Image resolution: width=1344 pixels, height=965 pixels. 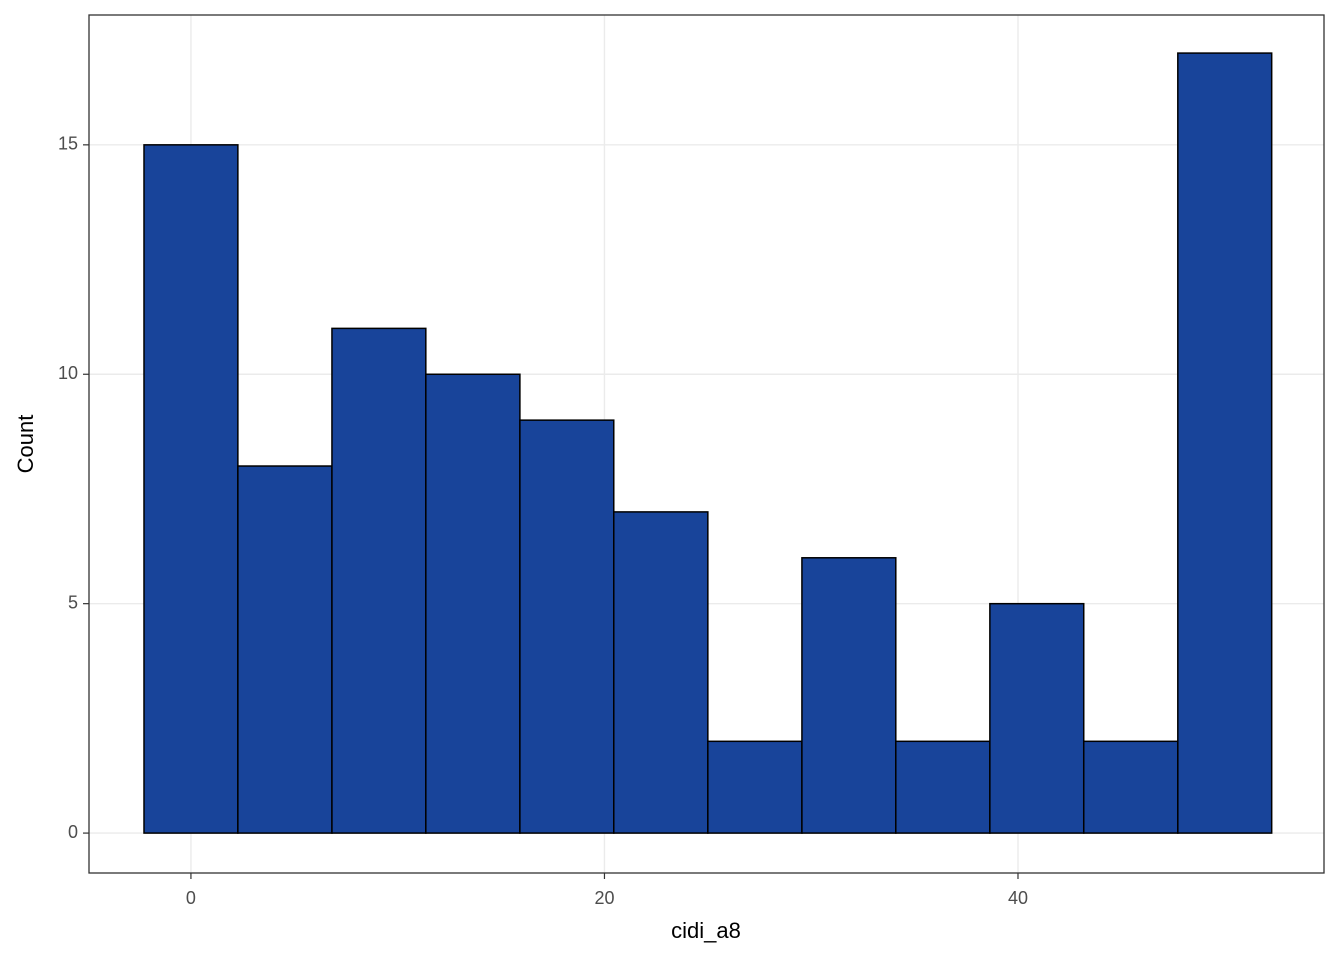 What do you see at coordinates (706, 930) in the screenshot?
I see `x-axis-title: cidi_a8` at bounding box center [706, 930].